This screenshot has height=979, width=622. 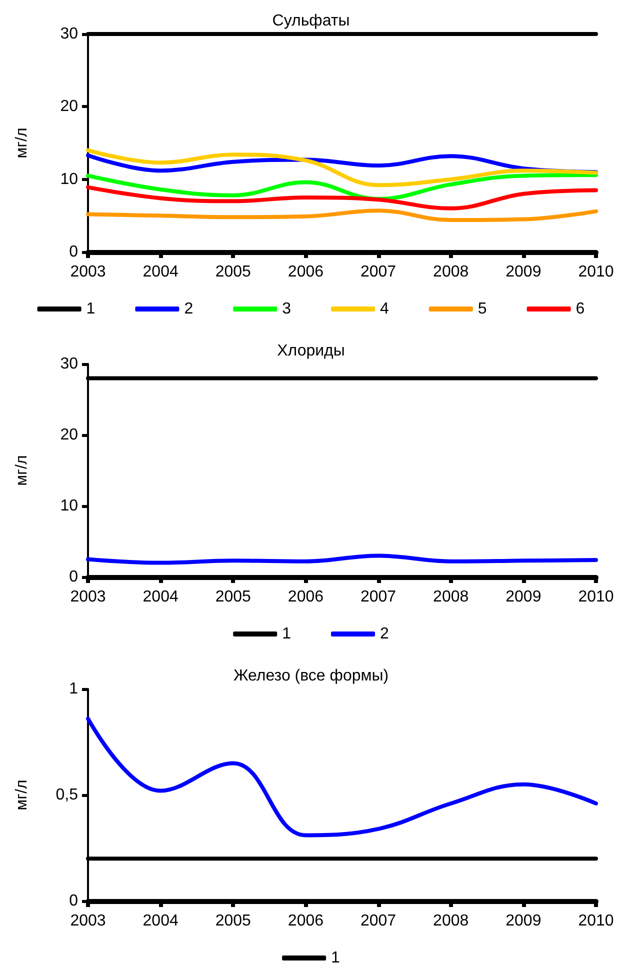 What do you see at coordinates (311, 21) in the screenshot?
I see `chart-title: Сульфаты` at bounding box center [311, 21].